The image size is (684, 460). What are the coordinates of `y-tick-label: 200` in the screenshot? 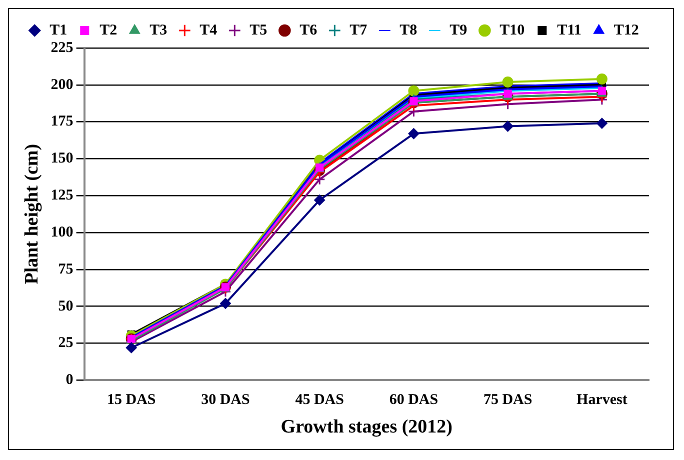 It's located at (62, 84).